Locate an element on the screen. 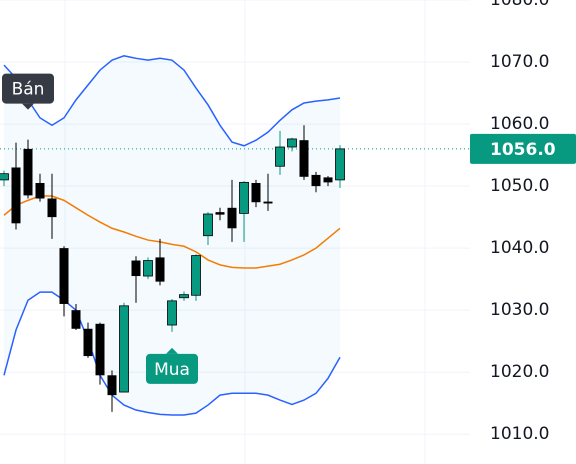 This screenshot has height=464, width=576. last-price-box is located at coordinates (523, 148).